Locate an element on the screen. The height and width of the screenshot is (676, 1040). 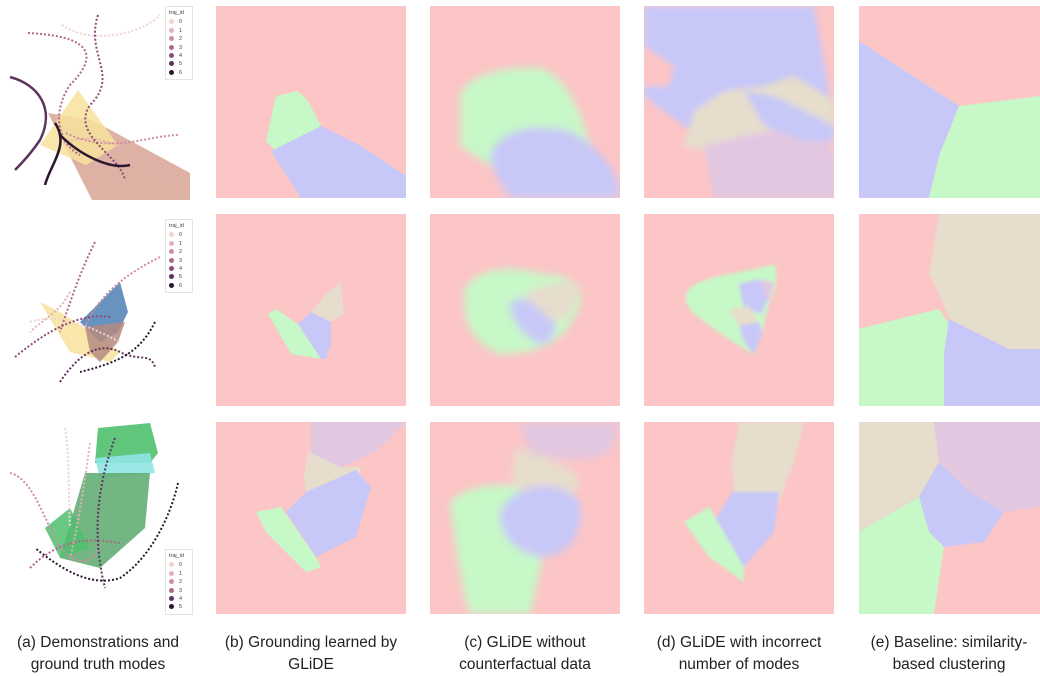
demo-plot-row3 is located at coordinates (97, 515).